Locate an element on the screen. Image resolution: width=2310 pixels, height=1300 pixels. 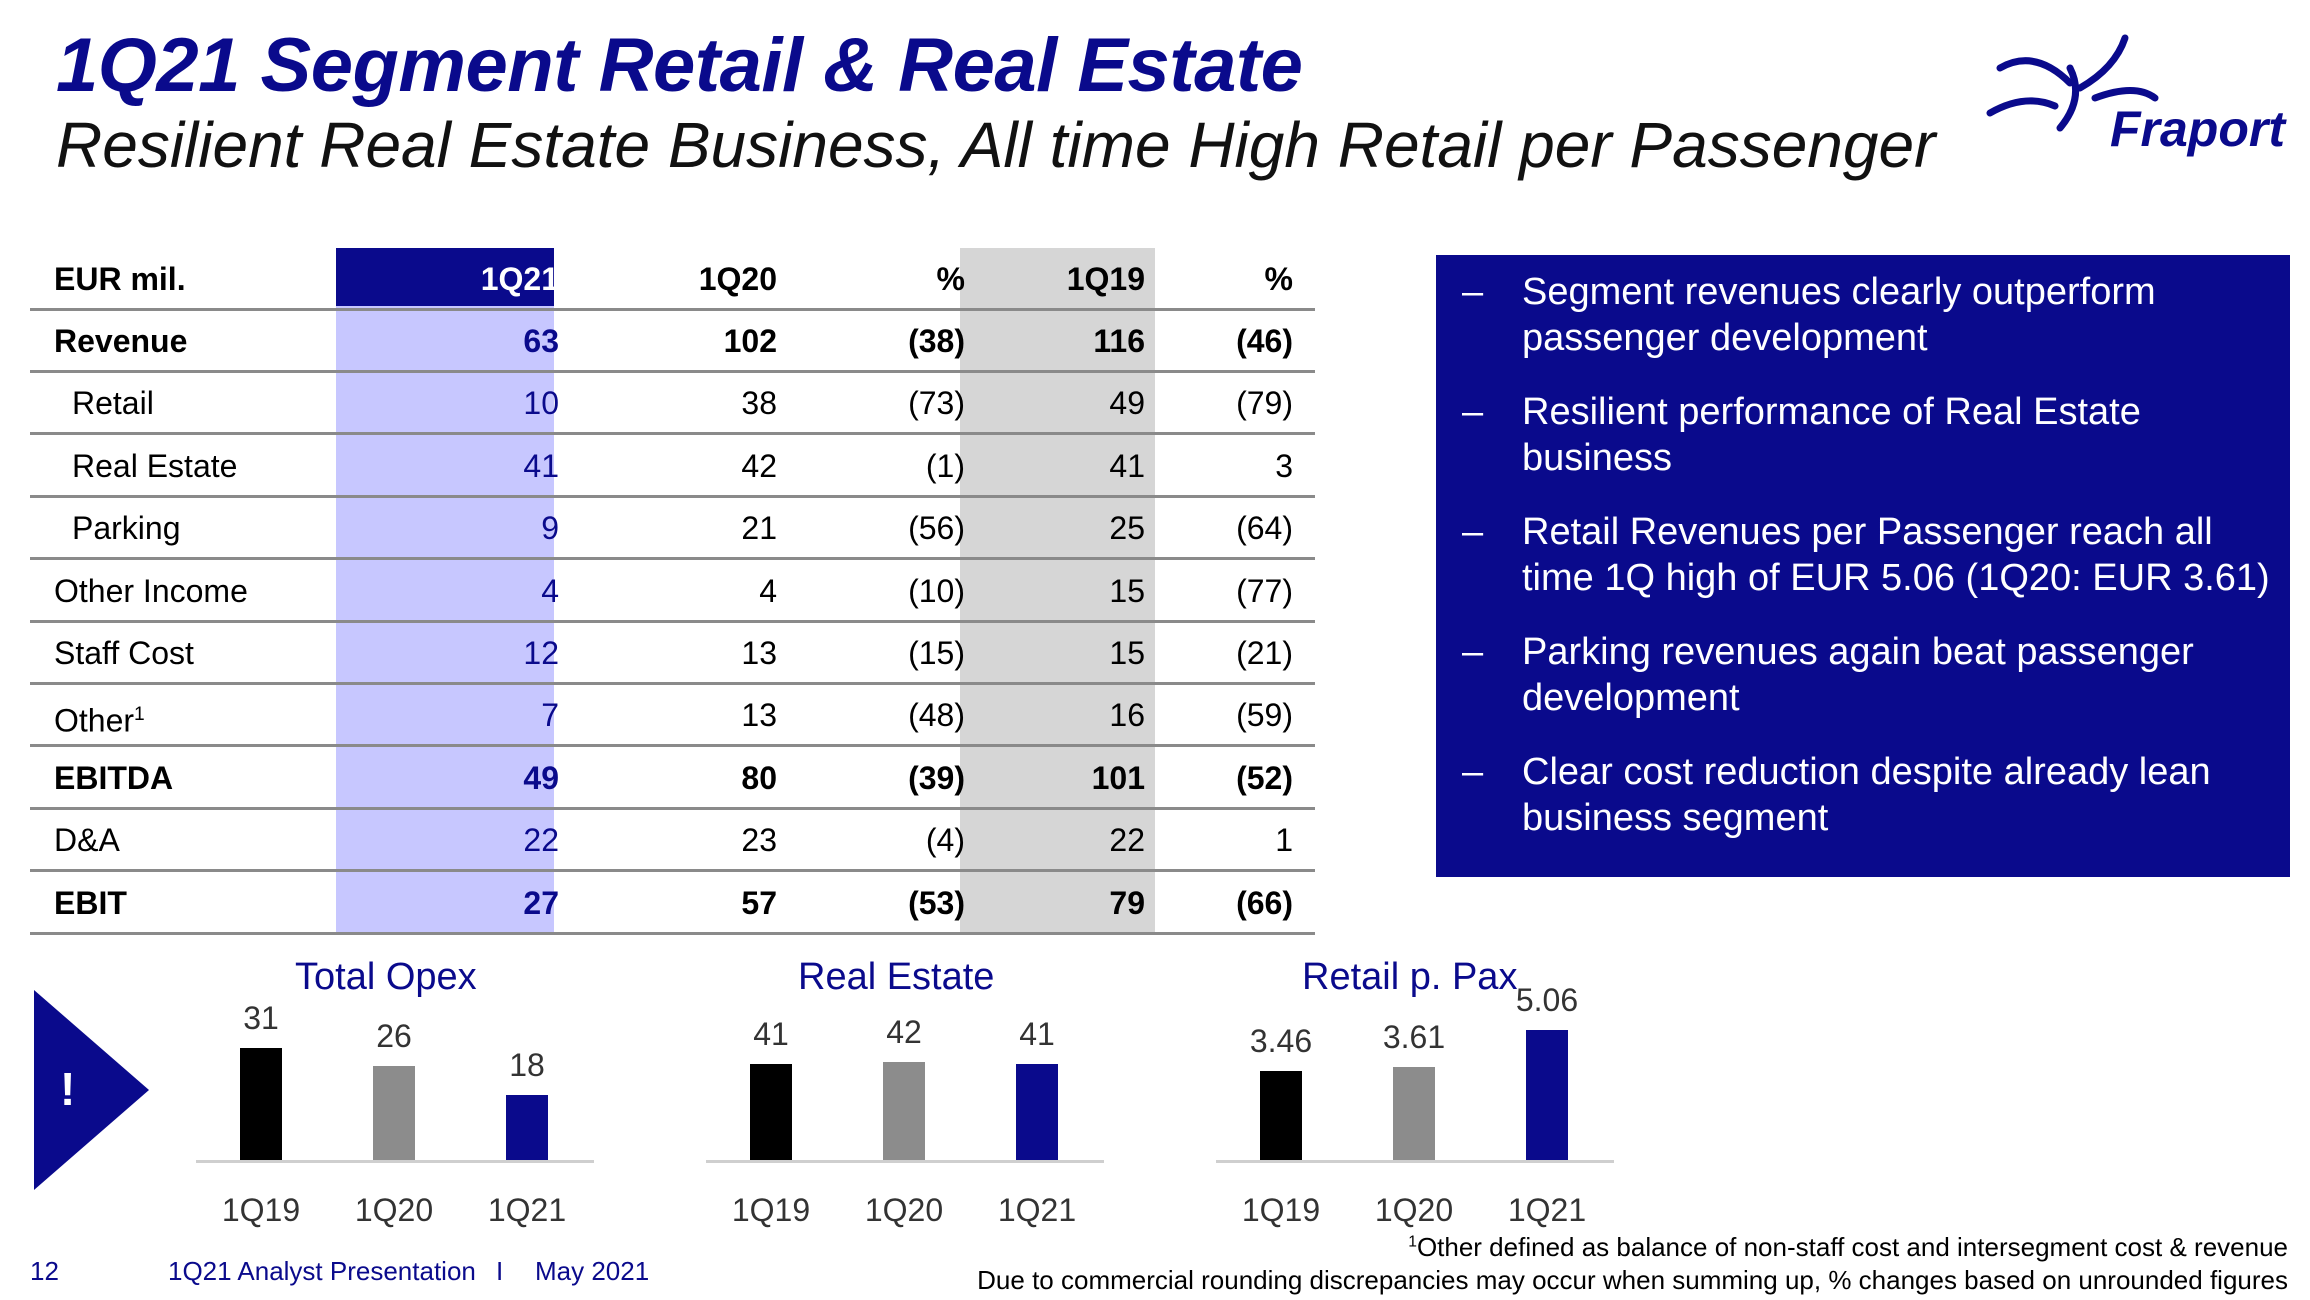
cell-1q20: 4 is located at coordinates (768, 591).